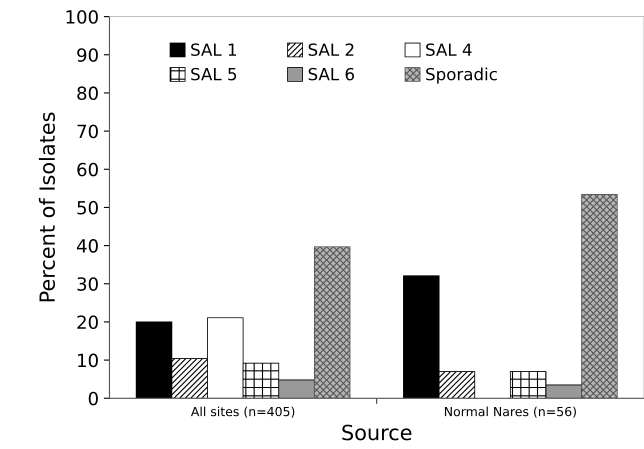 This screenshot has width=644, height=449. Describe the element at coordinates (87, 284) in the screenshot. I see `y-tick-label: 30` at that location.